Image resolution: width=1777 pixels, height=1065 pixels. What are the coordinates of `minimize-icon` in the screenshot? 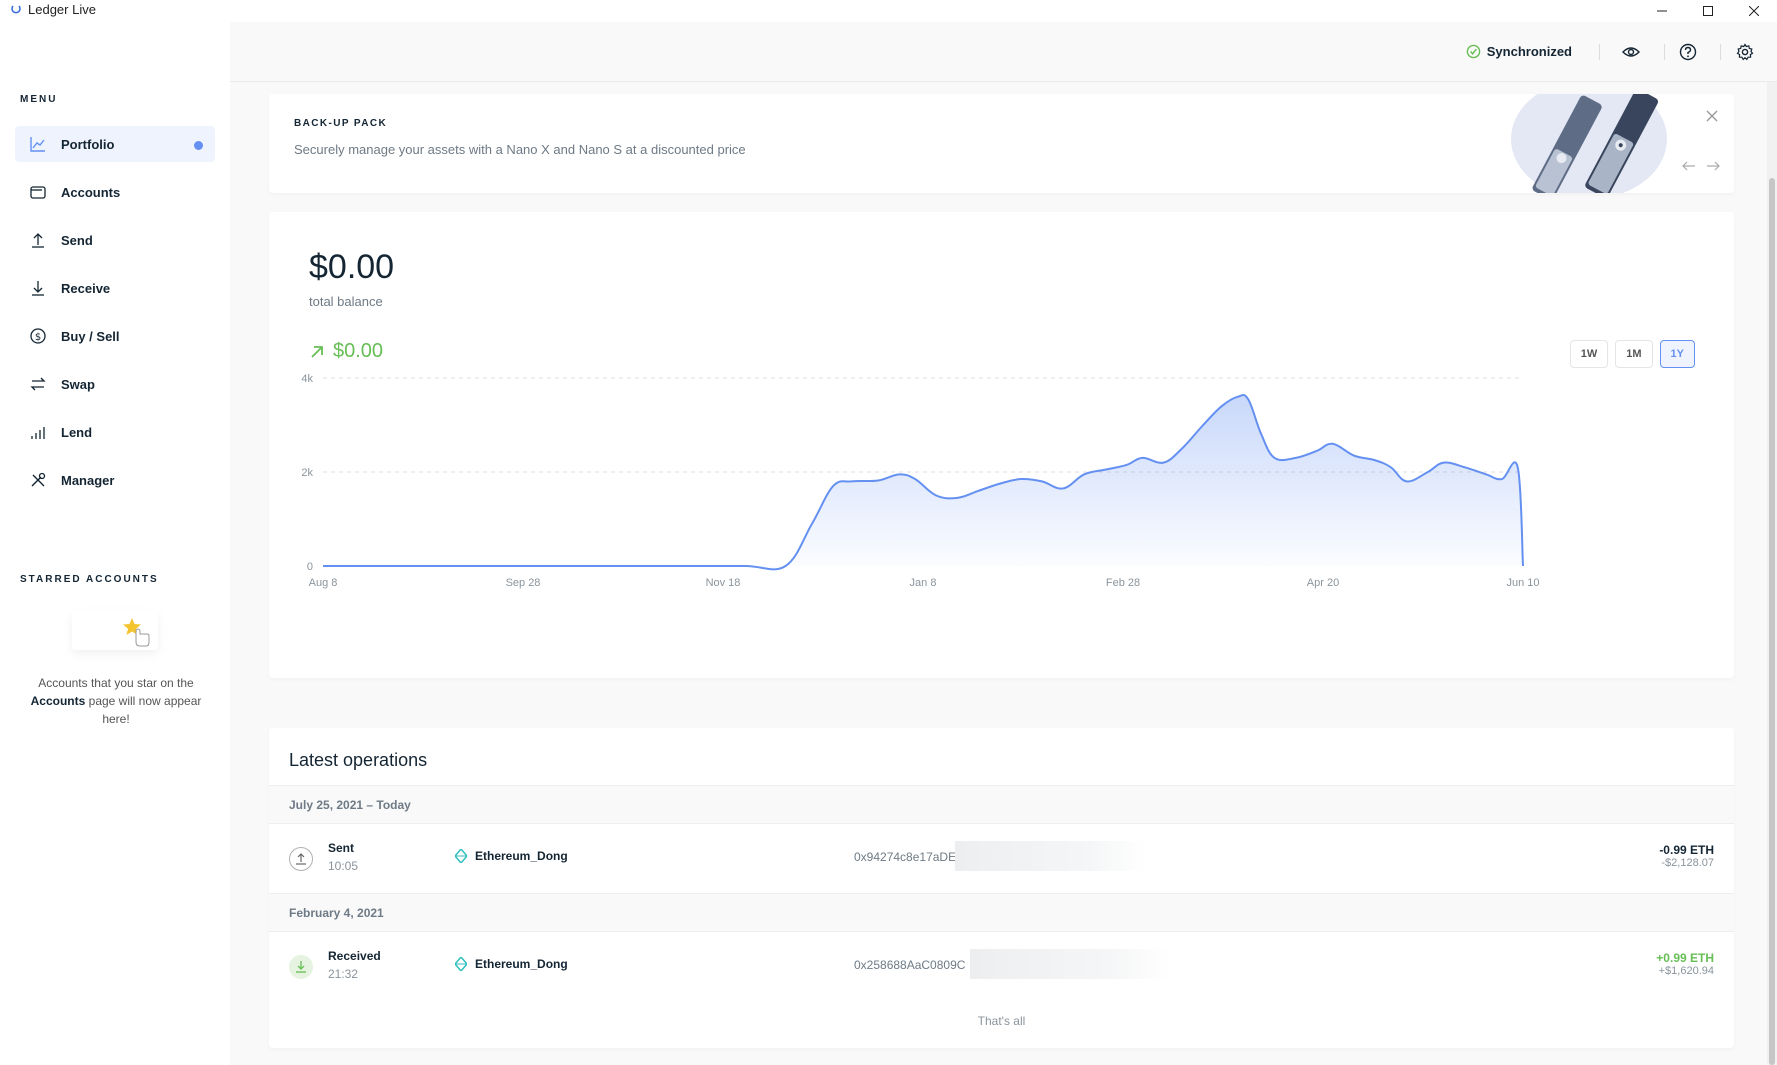 It's located at (1662, 11).